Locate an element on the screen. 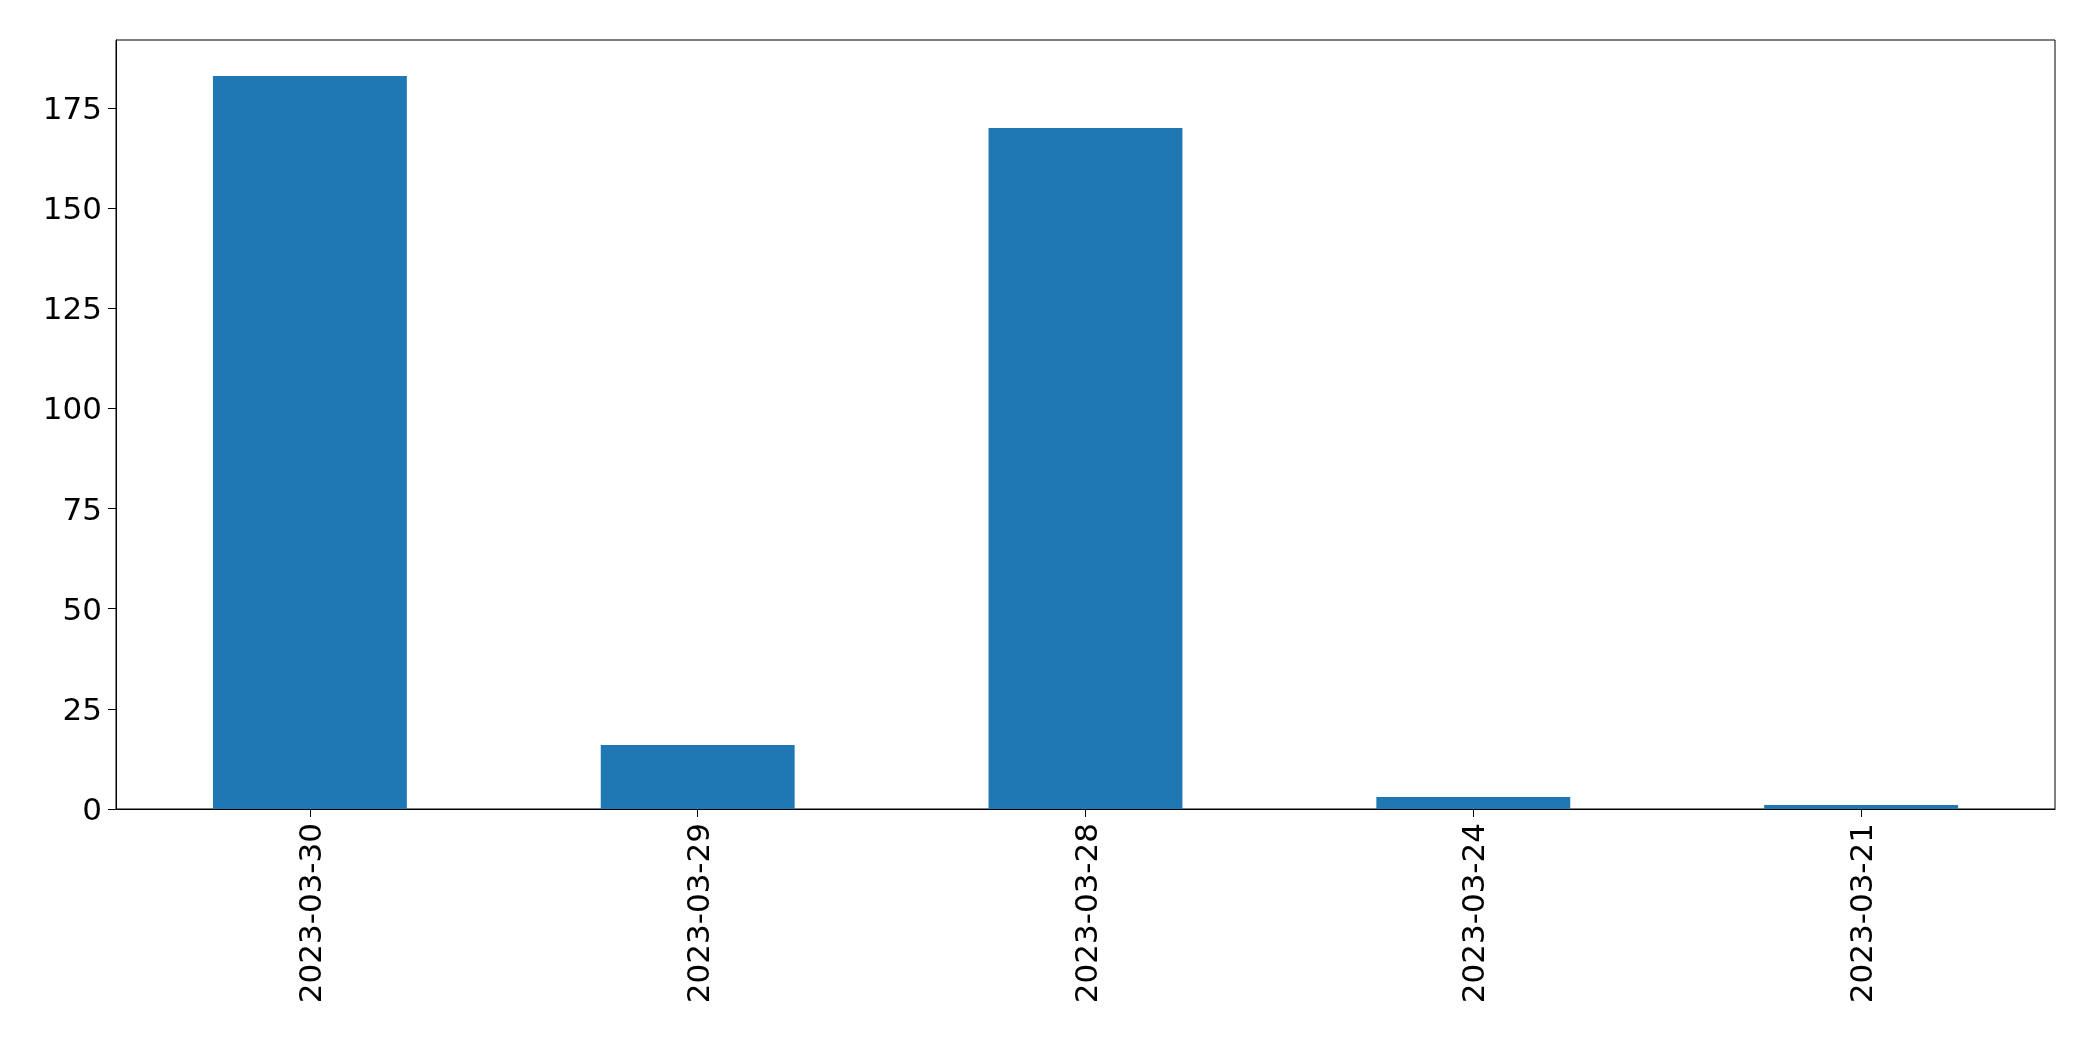 The height and width of the screenshot is (1061, 2093). y-tick-label: 25 is located at coordinates (82, 708).